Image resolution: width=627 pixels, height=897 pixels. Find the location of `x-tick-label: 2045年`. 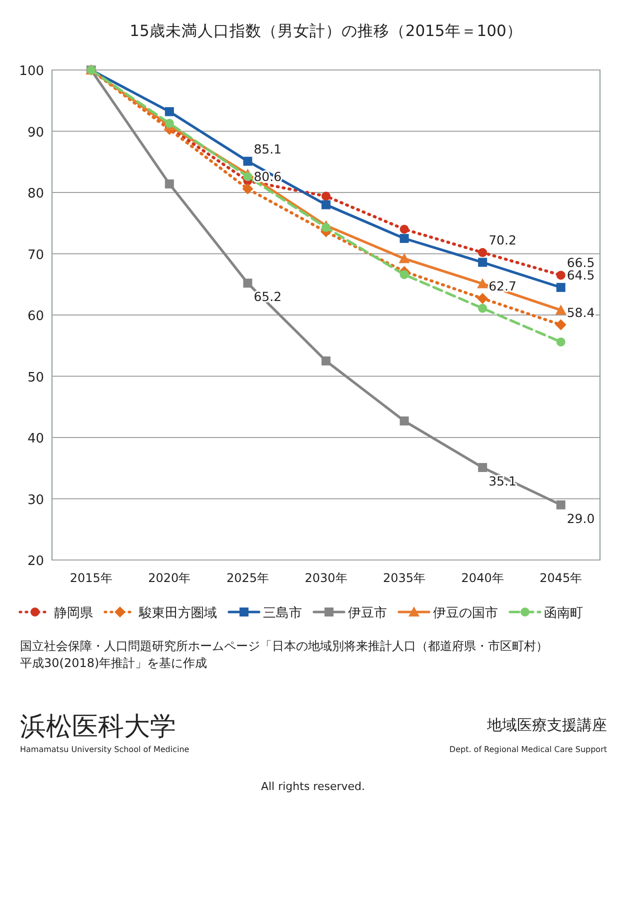

x-tick-label: 2045年 is located at coordinates (561, 578).